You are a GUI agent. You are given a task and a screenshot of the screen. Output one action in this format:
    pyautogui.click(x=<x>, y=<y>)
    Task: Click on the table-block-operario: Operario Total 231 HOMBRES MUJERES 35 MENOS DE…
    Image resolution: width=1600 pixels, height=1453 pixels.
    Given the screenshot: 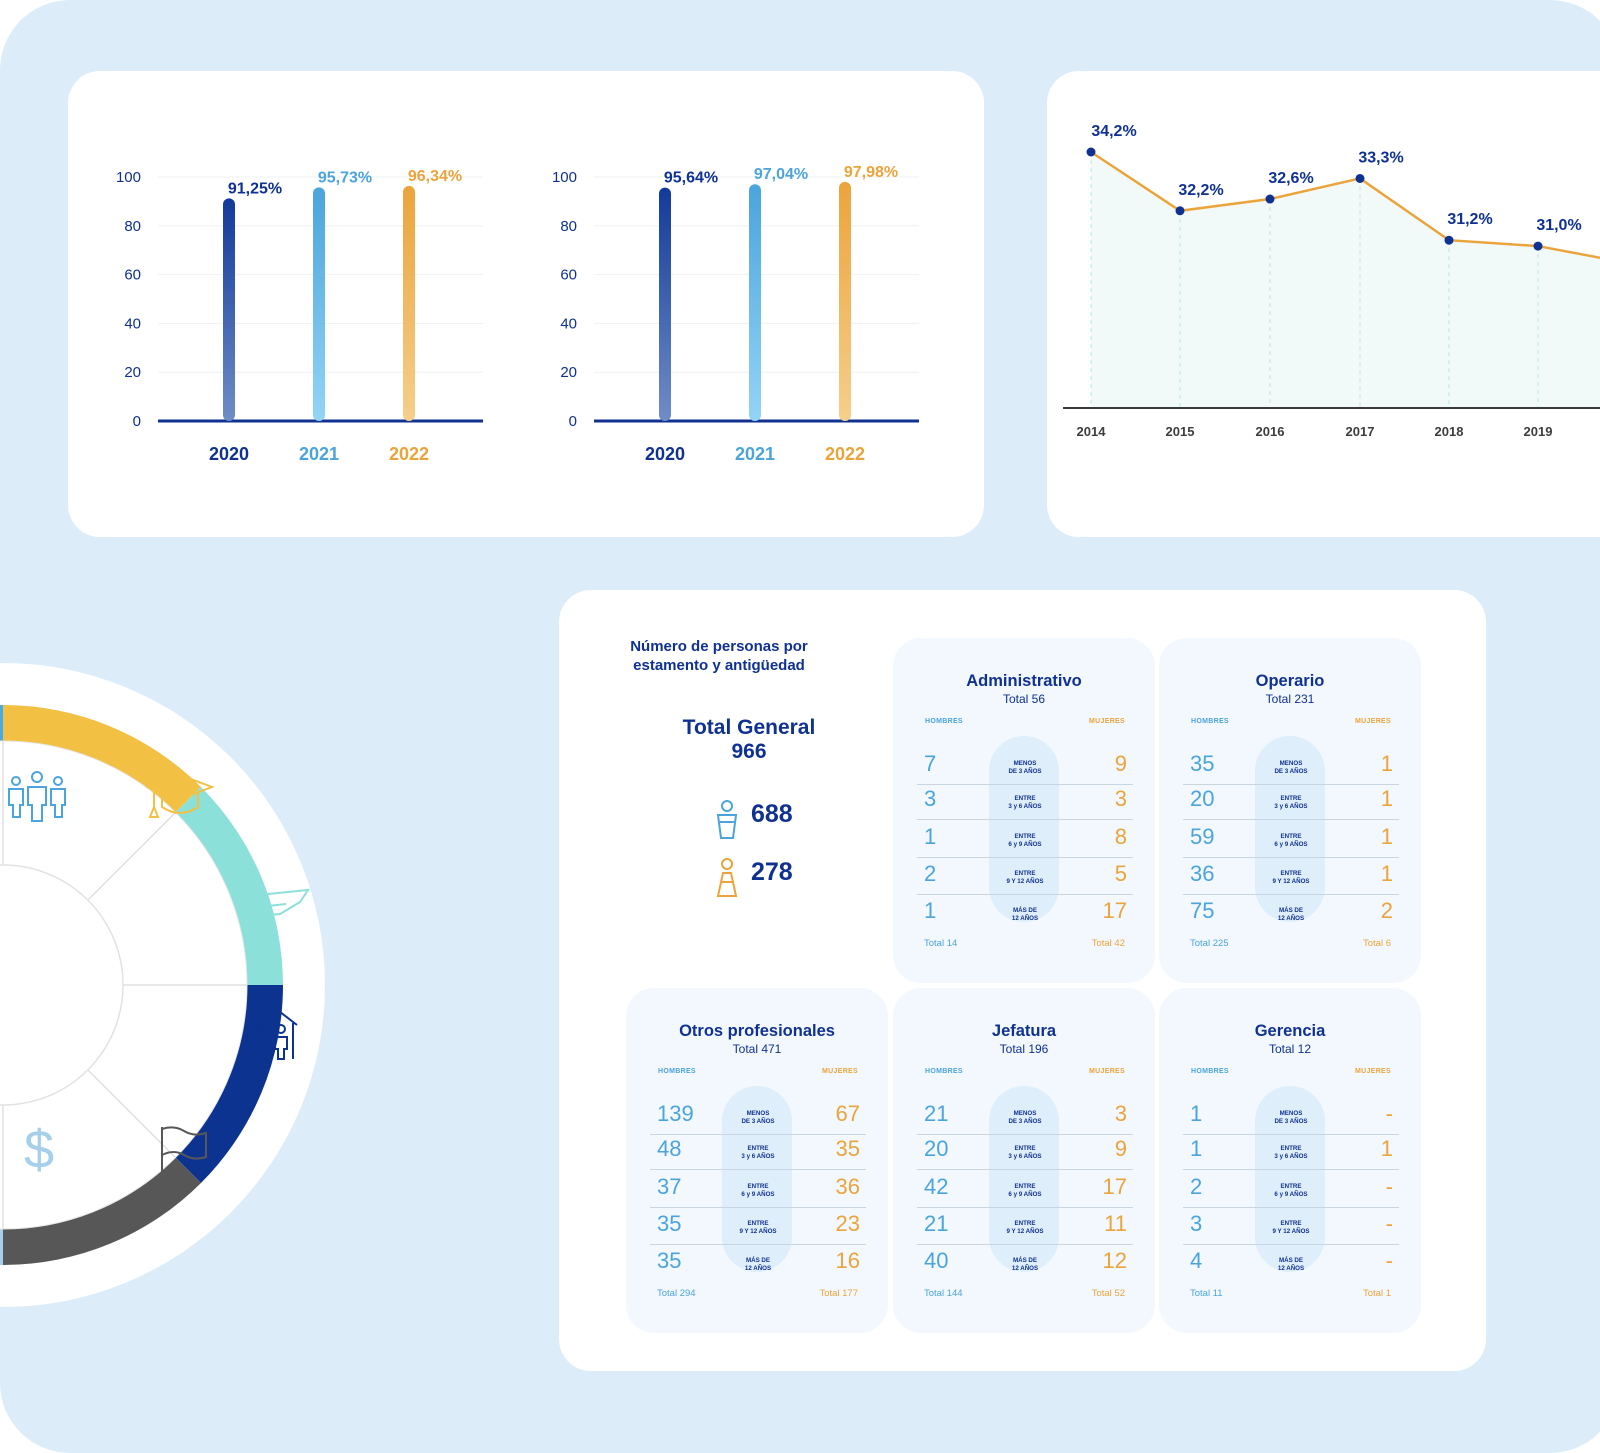 What is the action you would take?
    pyautogui.click(x=1290, y=810)
    